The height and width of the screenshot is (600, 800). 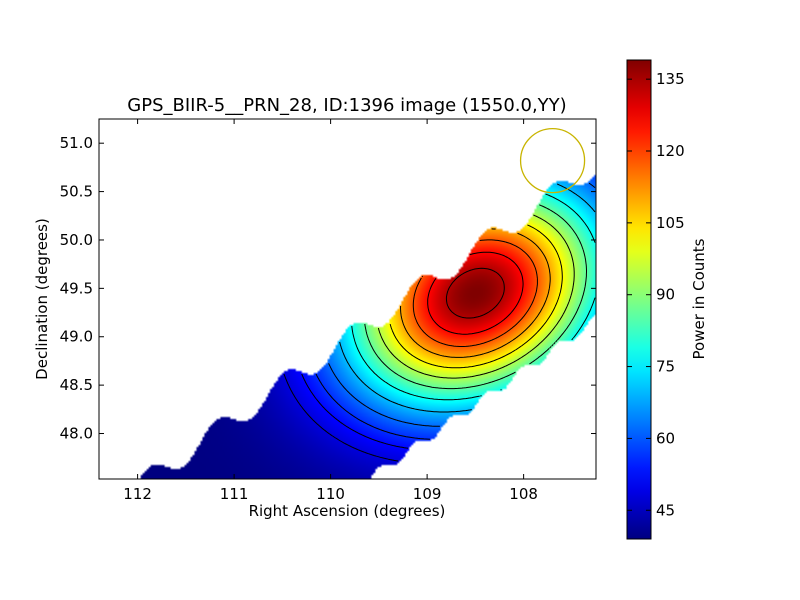 What do you see at coordinates (76, 434) in the screenshot?
I see `y-tick-label: 48.0` at bounding box center [76, 434].